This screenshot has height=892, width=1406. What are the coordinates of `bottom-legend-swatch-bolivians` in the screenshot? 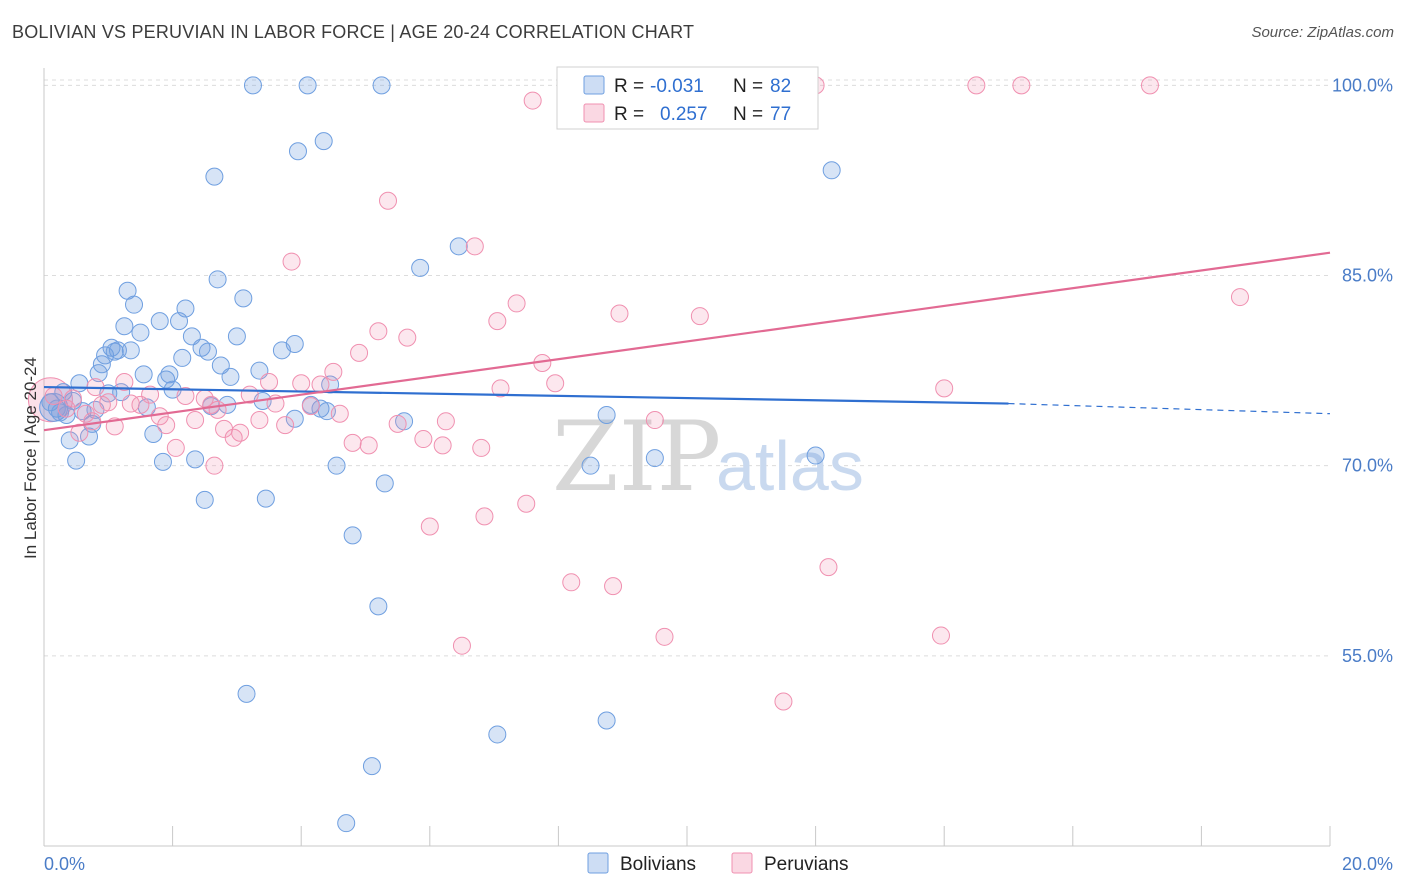 It's located at (598, 863).